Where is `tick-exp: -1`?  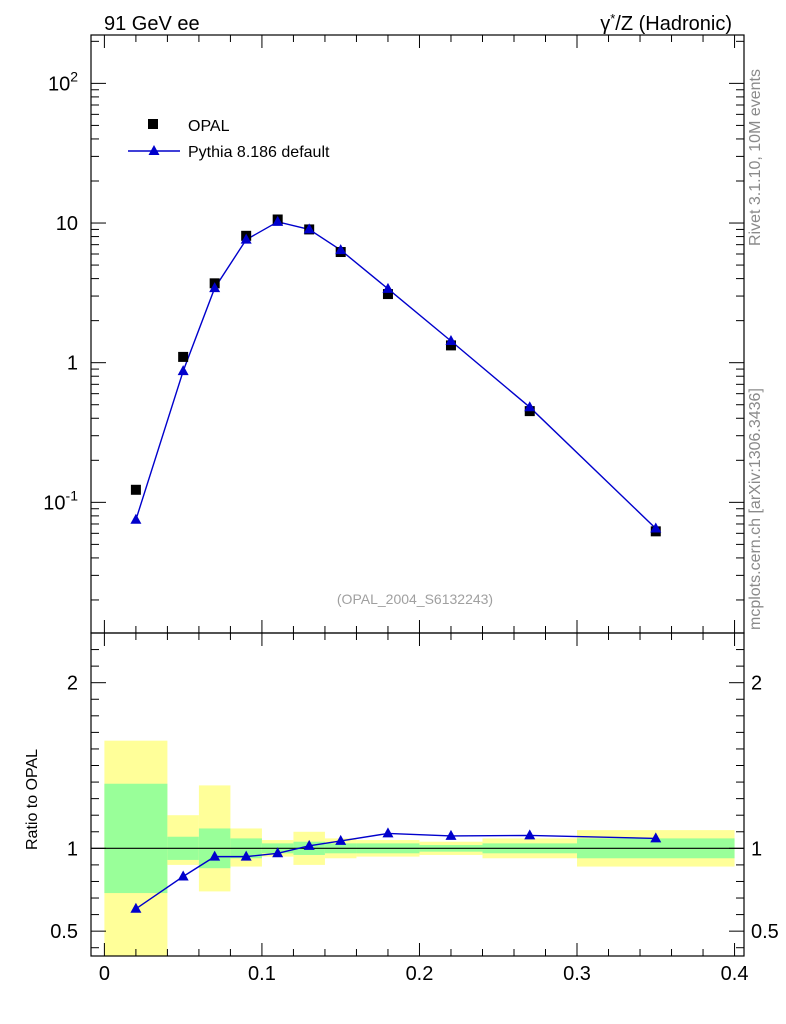
tick-exp: -1 is located at coordinates (72, 495).